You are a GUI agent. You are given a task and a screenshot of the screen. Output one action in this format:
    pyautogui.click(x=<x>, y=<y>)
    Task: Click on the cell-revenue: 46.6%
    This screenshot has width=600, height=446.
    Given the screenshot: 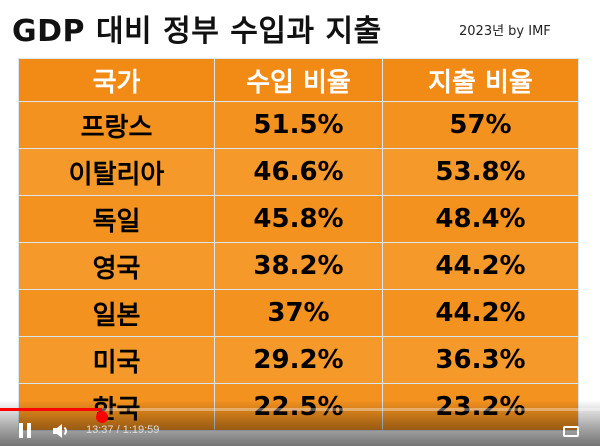 What is the action you would take?
    pyautogui.click(x=298, y=172)
    